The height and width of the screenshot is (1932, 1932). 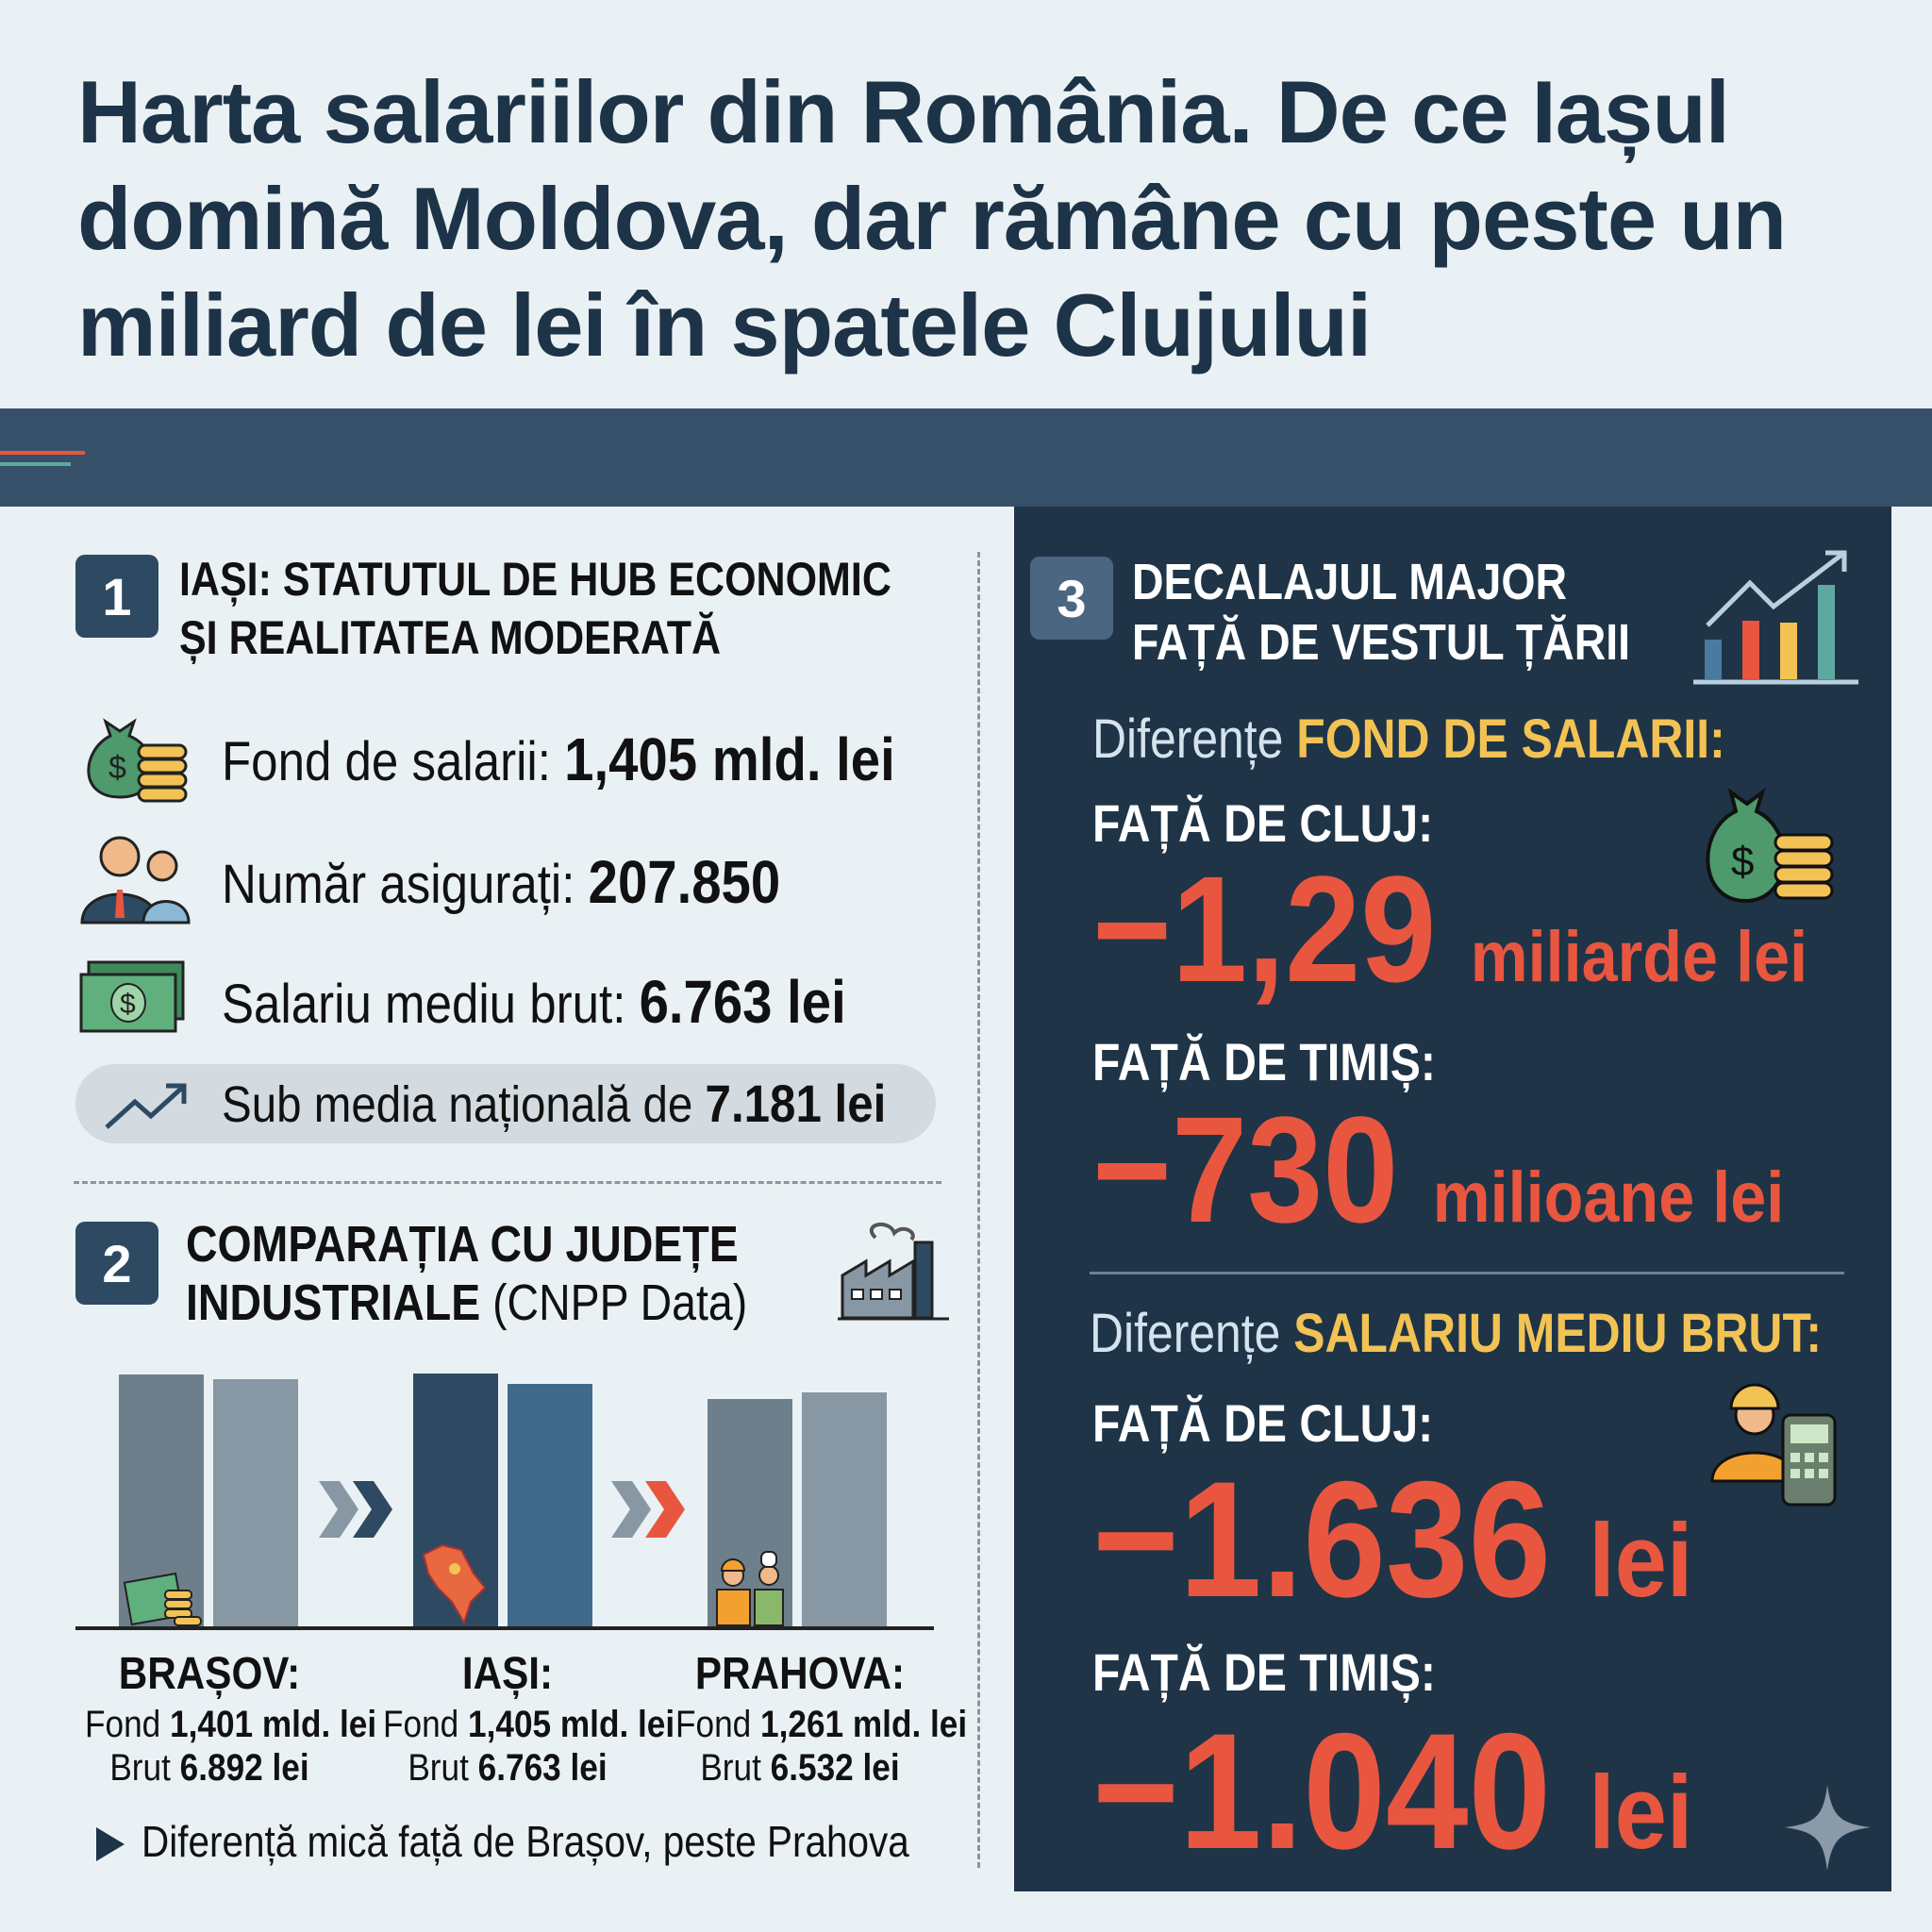 I want to click on county-bar-chart, so click(x=505, y=1485).